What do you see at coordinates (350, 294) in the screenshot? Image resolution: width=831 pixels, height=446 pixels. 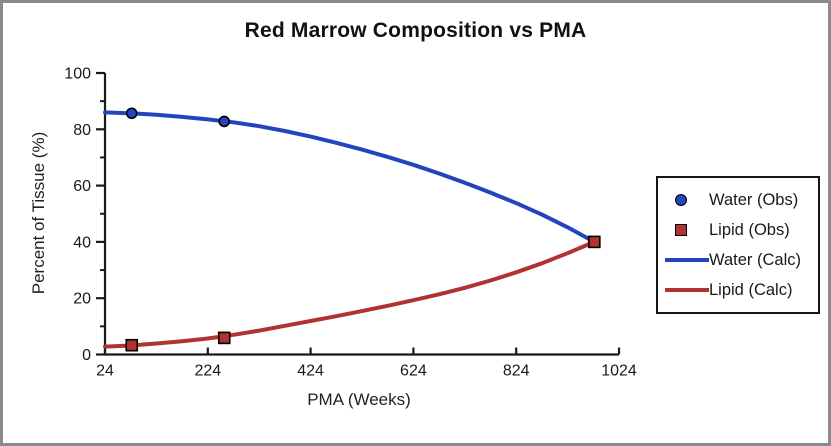 I see `lipid-calc-line` at bounding box center [350, 294].